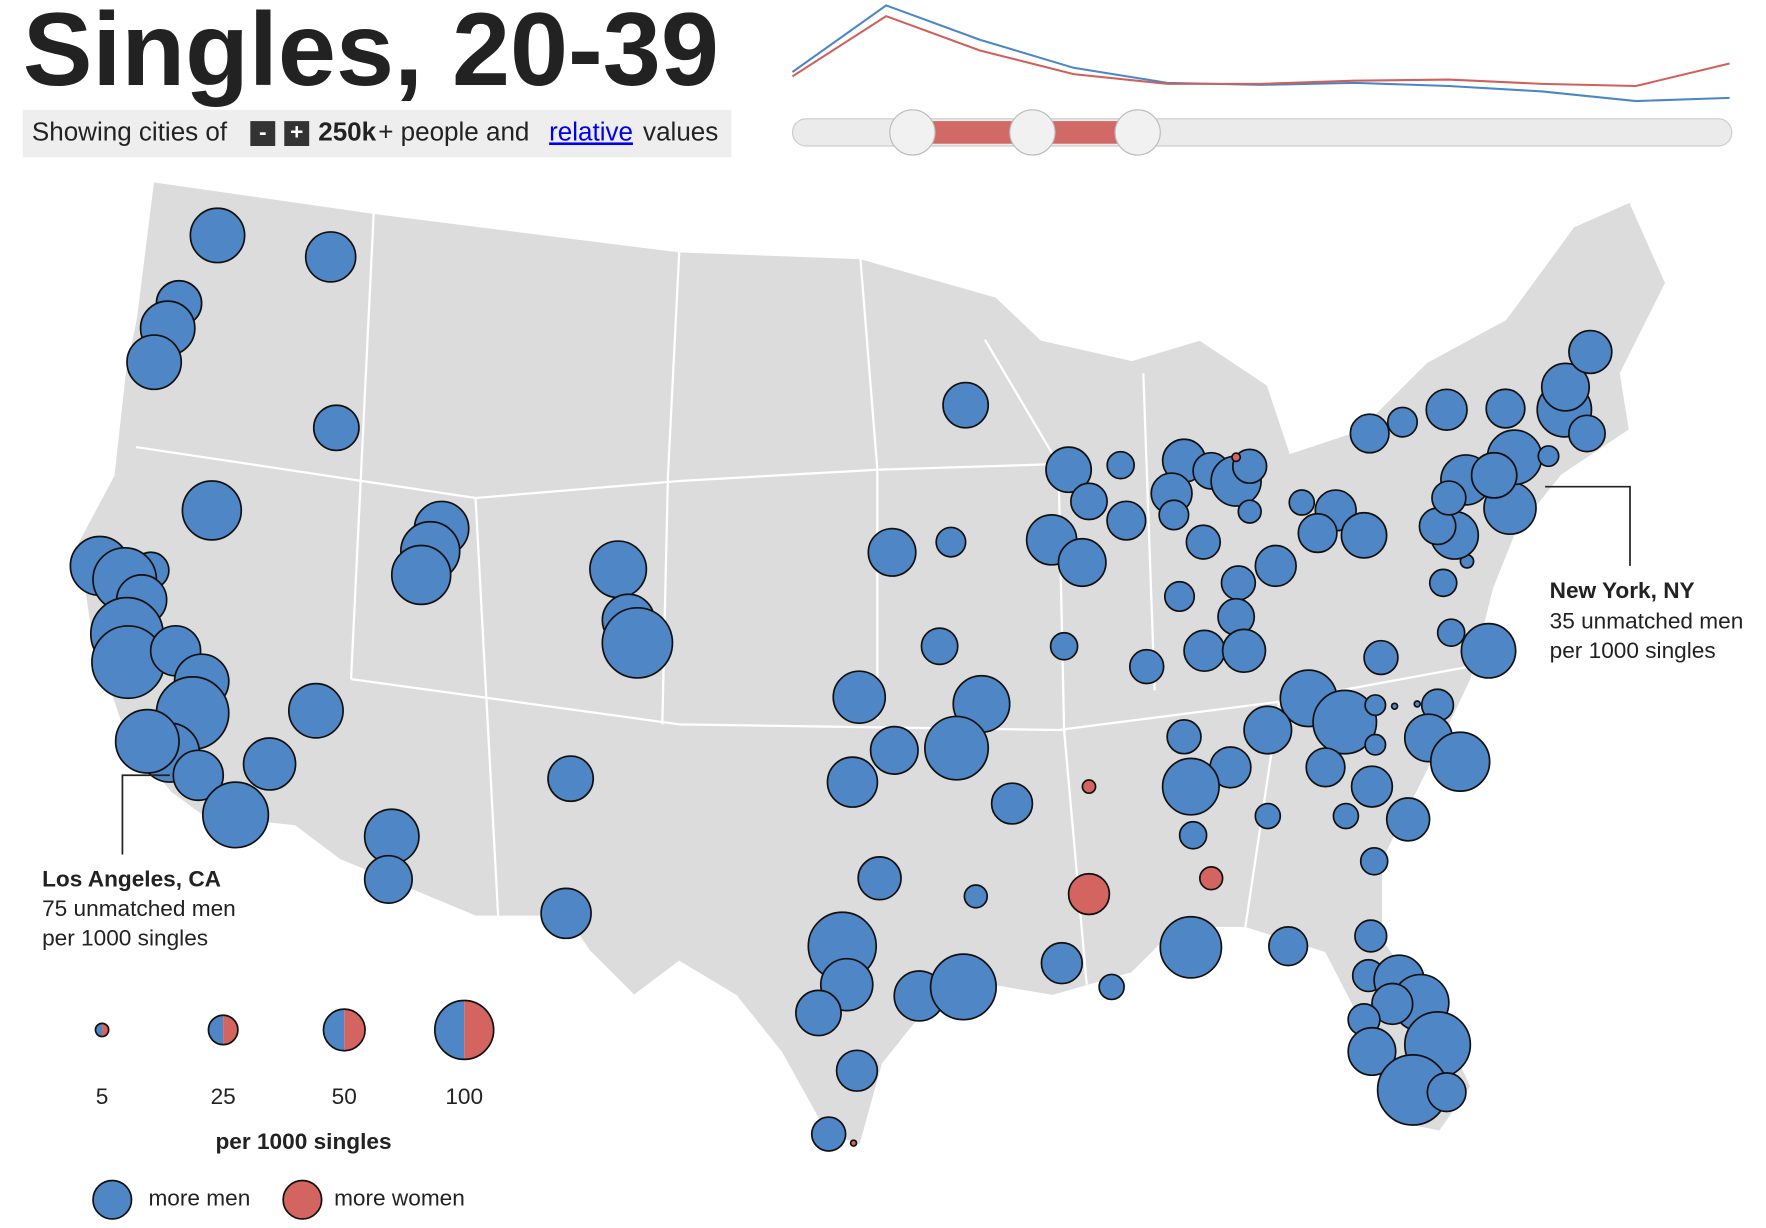 This screenshot has width=1766, height=1228. What do you see at coordinates (399, 1198) in the screenshot?
I see `legend-color-label: more women` at bounding box center [399, 1198].